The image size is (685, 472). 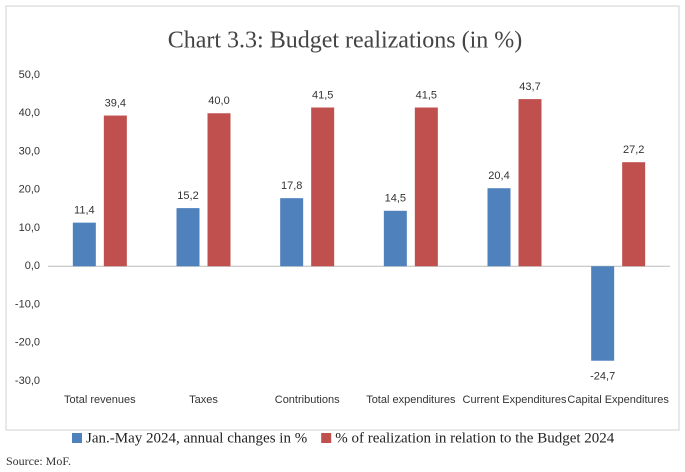 What do you see at coordinates (395, 199) in the screenshot?
I see `value-label: 14,5` at bounding box center [395, 199].